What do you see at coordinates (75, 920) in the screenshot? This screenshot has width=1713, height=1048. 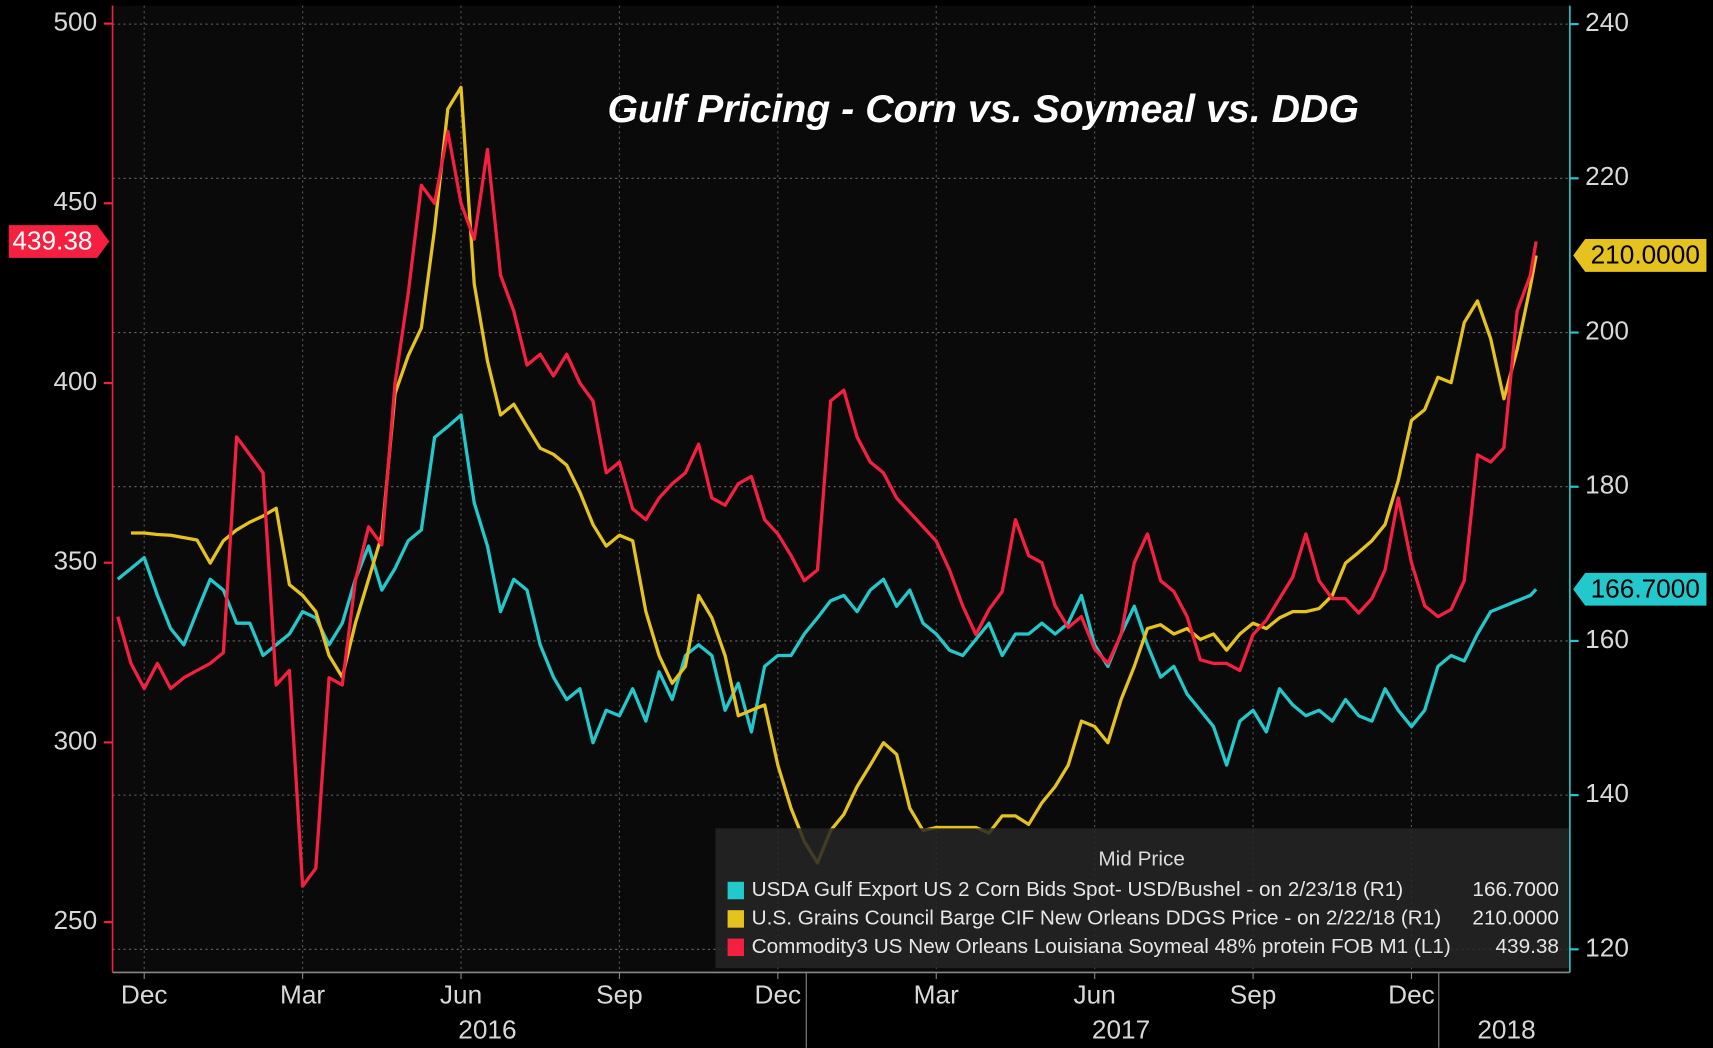 I see `y-tick-label: 250` at bounding box center [75, 920].